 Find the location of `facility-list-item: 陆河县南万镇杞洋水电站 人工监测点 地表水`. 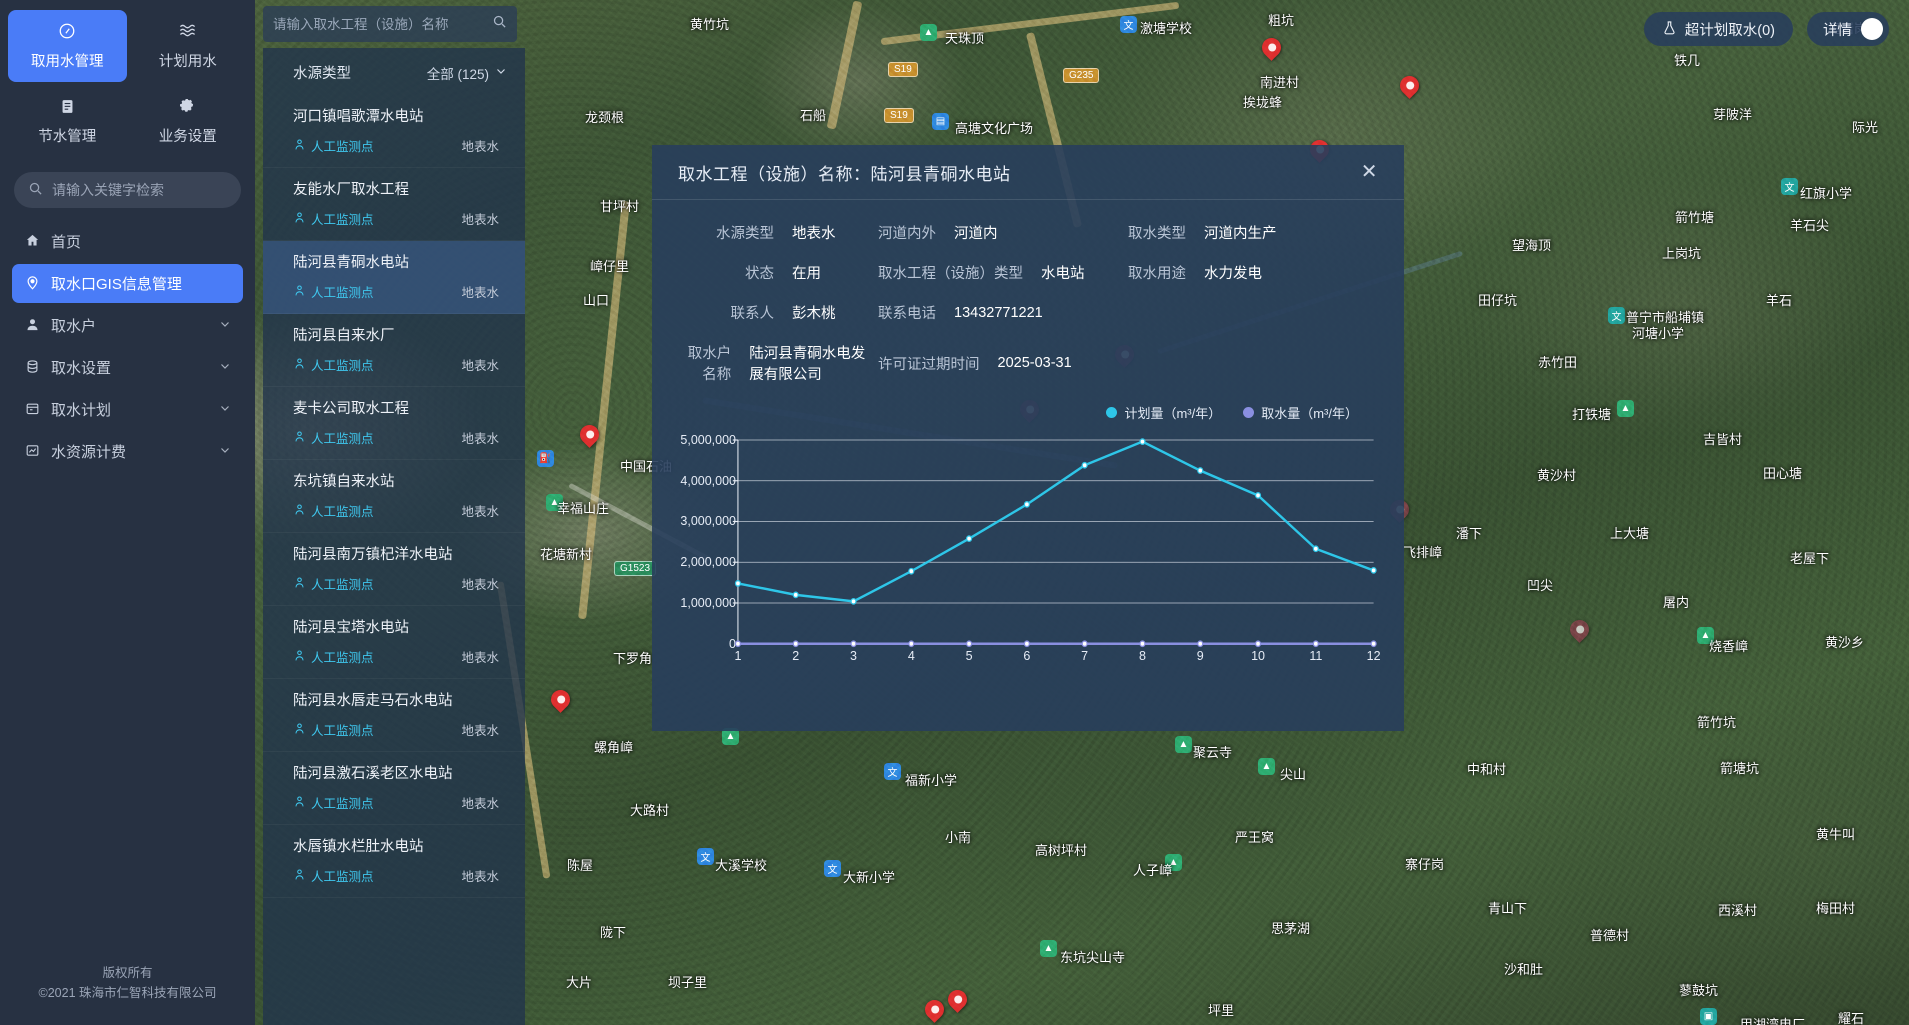

facility-list-item: 陆河县南万镇杞洋水电站 人工监测点 地表水 is located at coordinates (394, 569).